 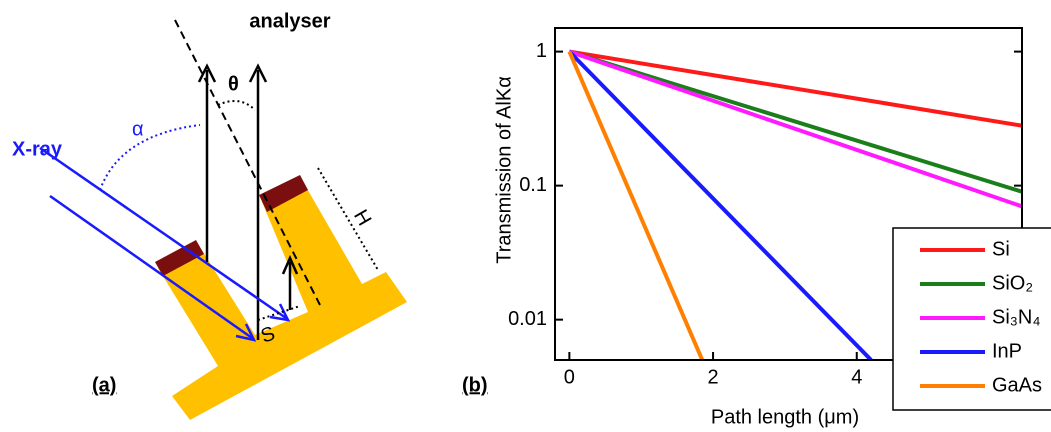 I want to click on y-tick-label: 0.1, so click(x=533, y=185).